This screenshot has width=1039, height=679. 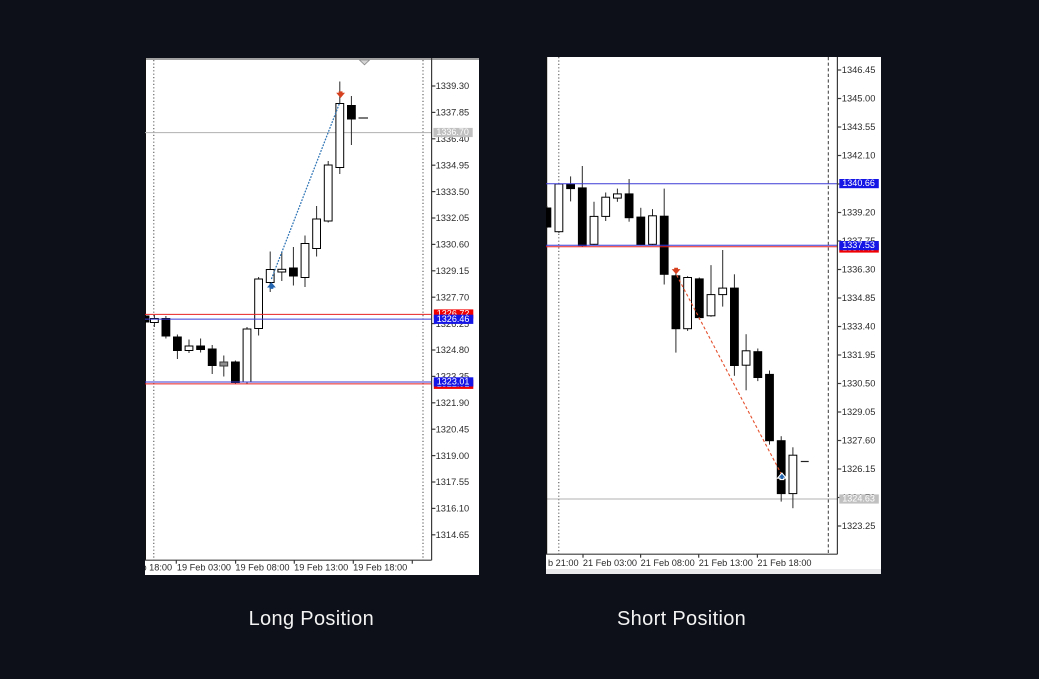 What do you see at coordinates (859, 526) in the screenshot?
I see `svg-text: 1323.25` at bounding box center [859, 526].